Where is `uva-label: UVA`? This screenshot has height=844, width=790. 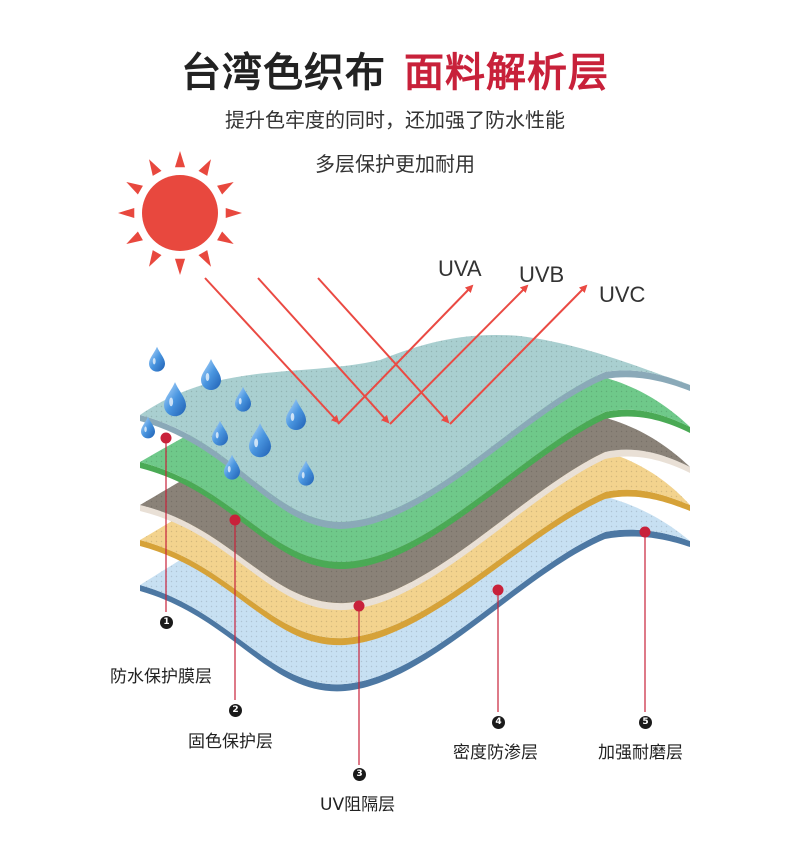 uva-label: UVA is located at coordinates (460, 268).